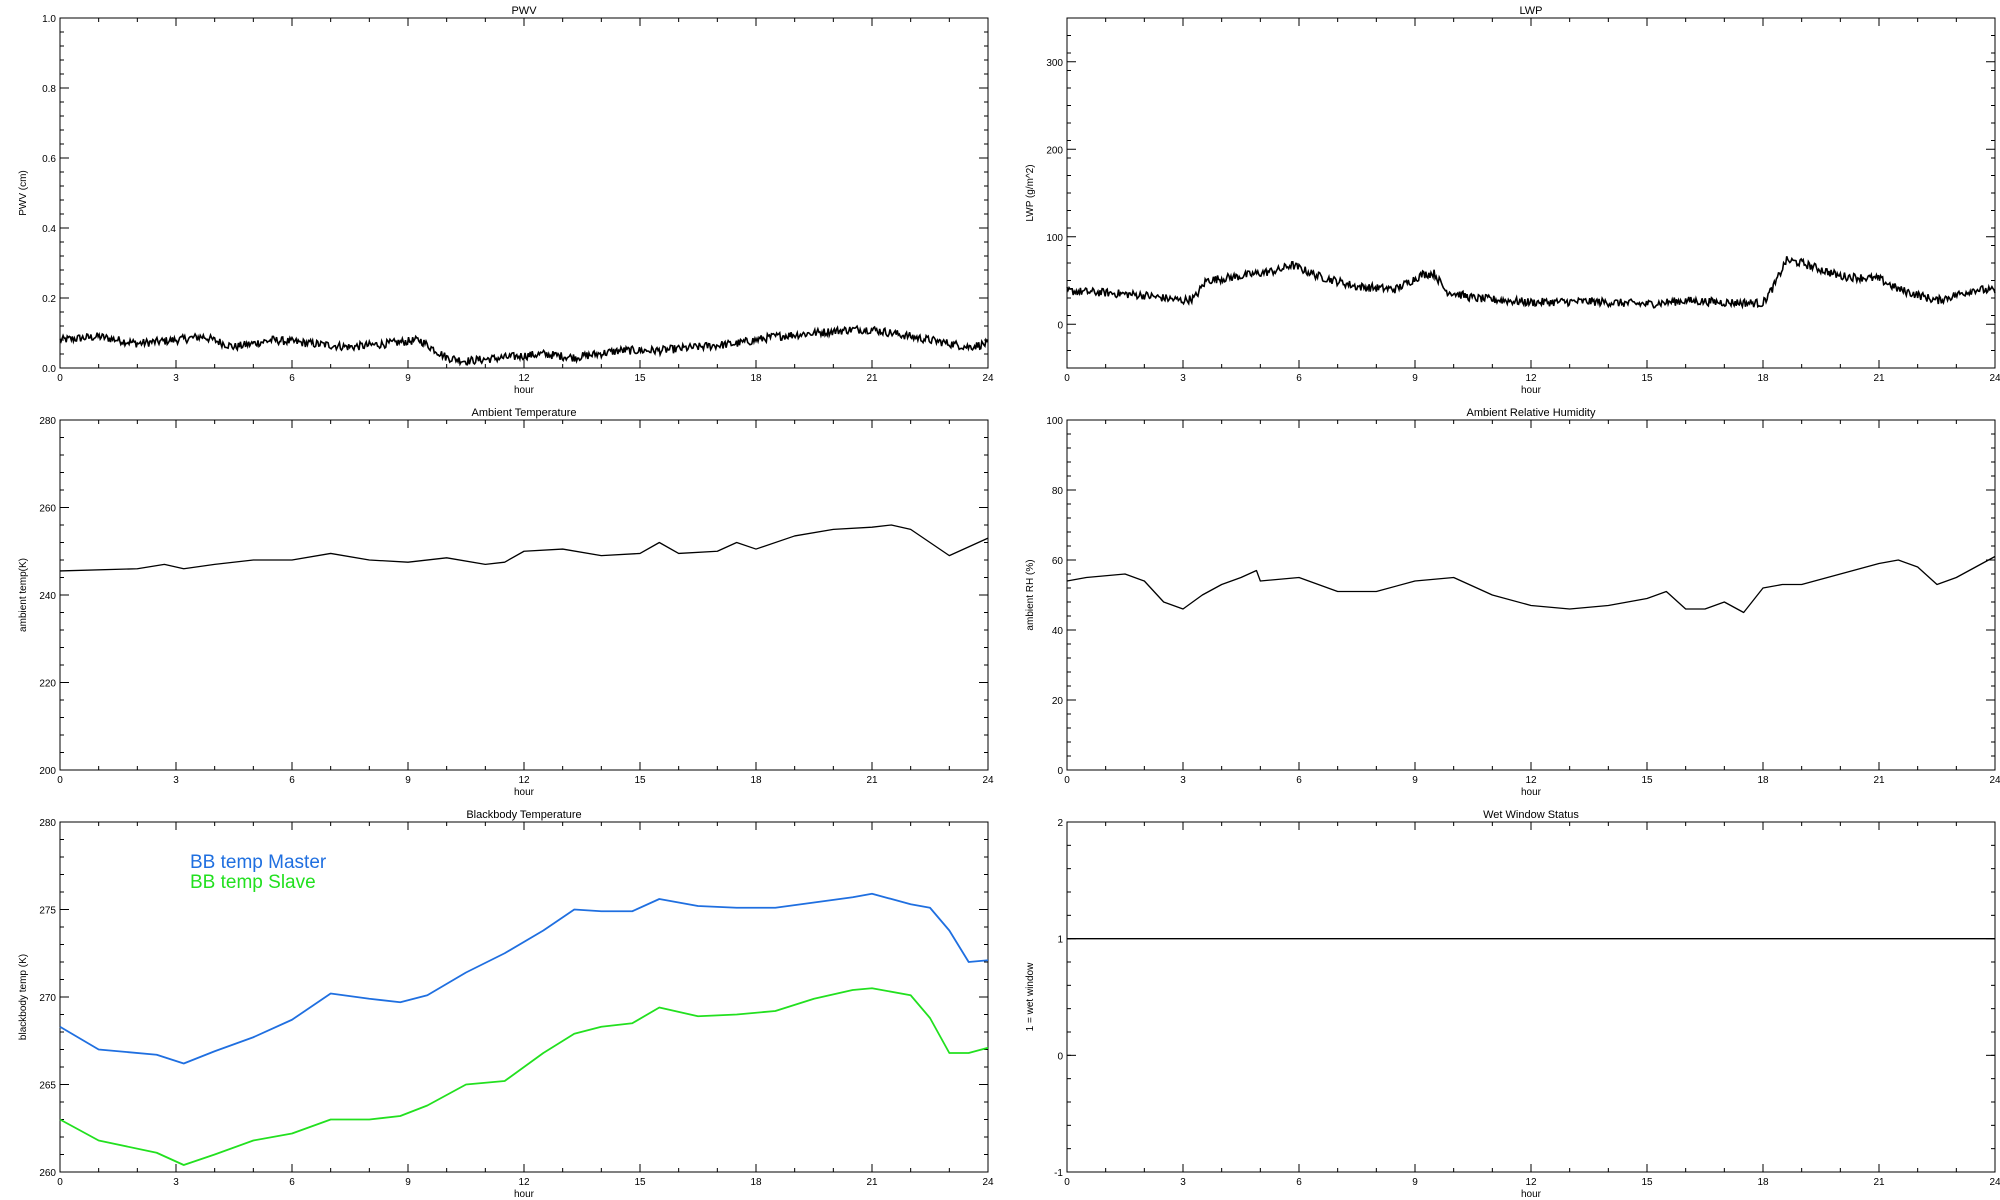 The height and width of the screenshot is (1200, 2000). What do you see at coordinates (23, 595) in the screenshot?
I see `y-axis-label: ambient temp(K)` at bounding box center [23, 595].